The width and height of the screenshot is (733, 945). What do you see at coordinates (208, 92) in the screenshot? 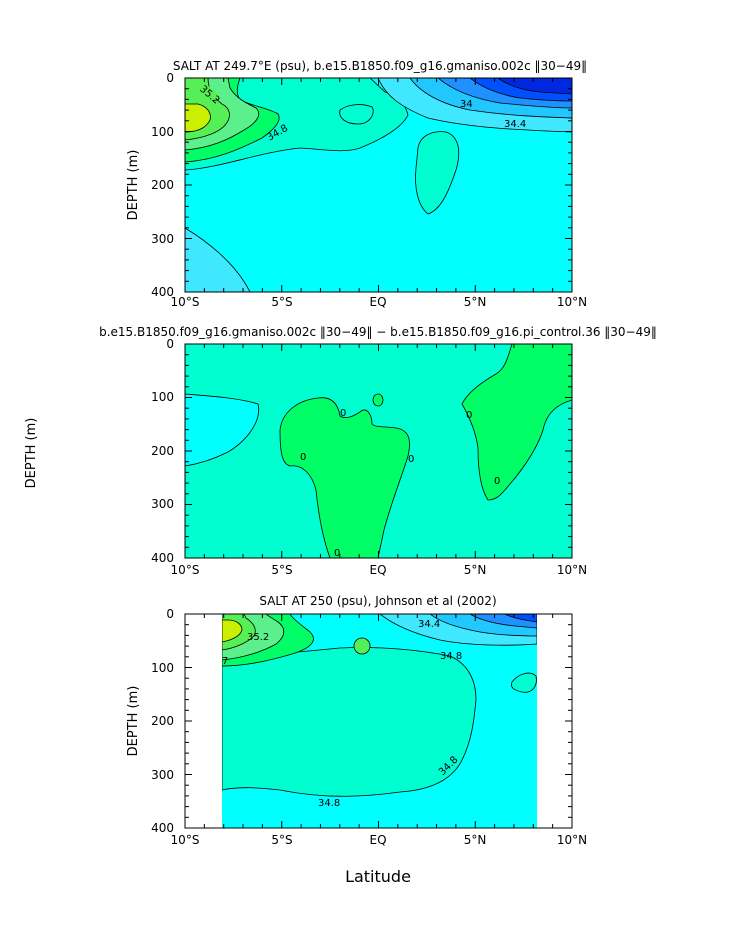
I see `panel-1-label-bg` at bounding box center [208, 92].